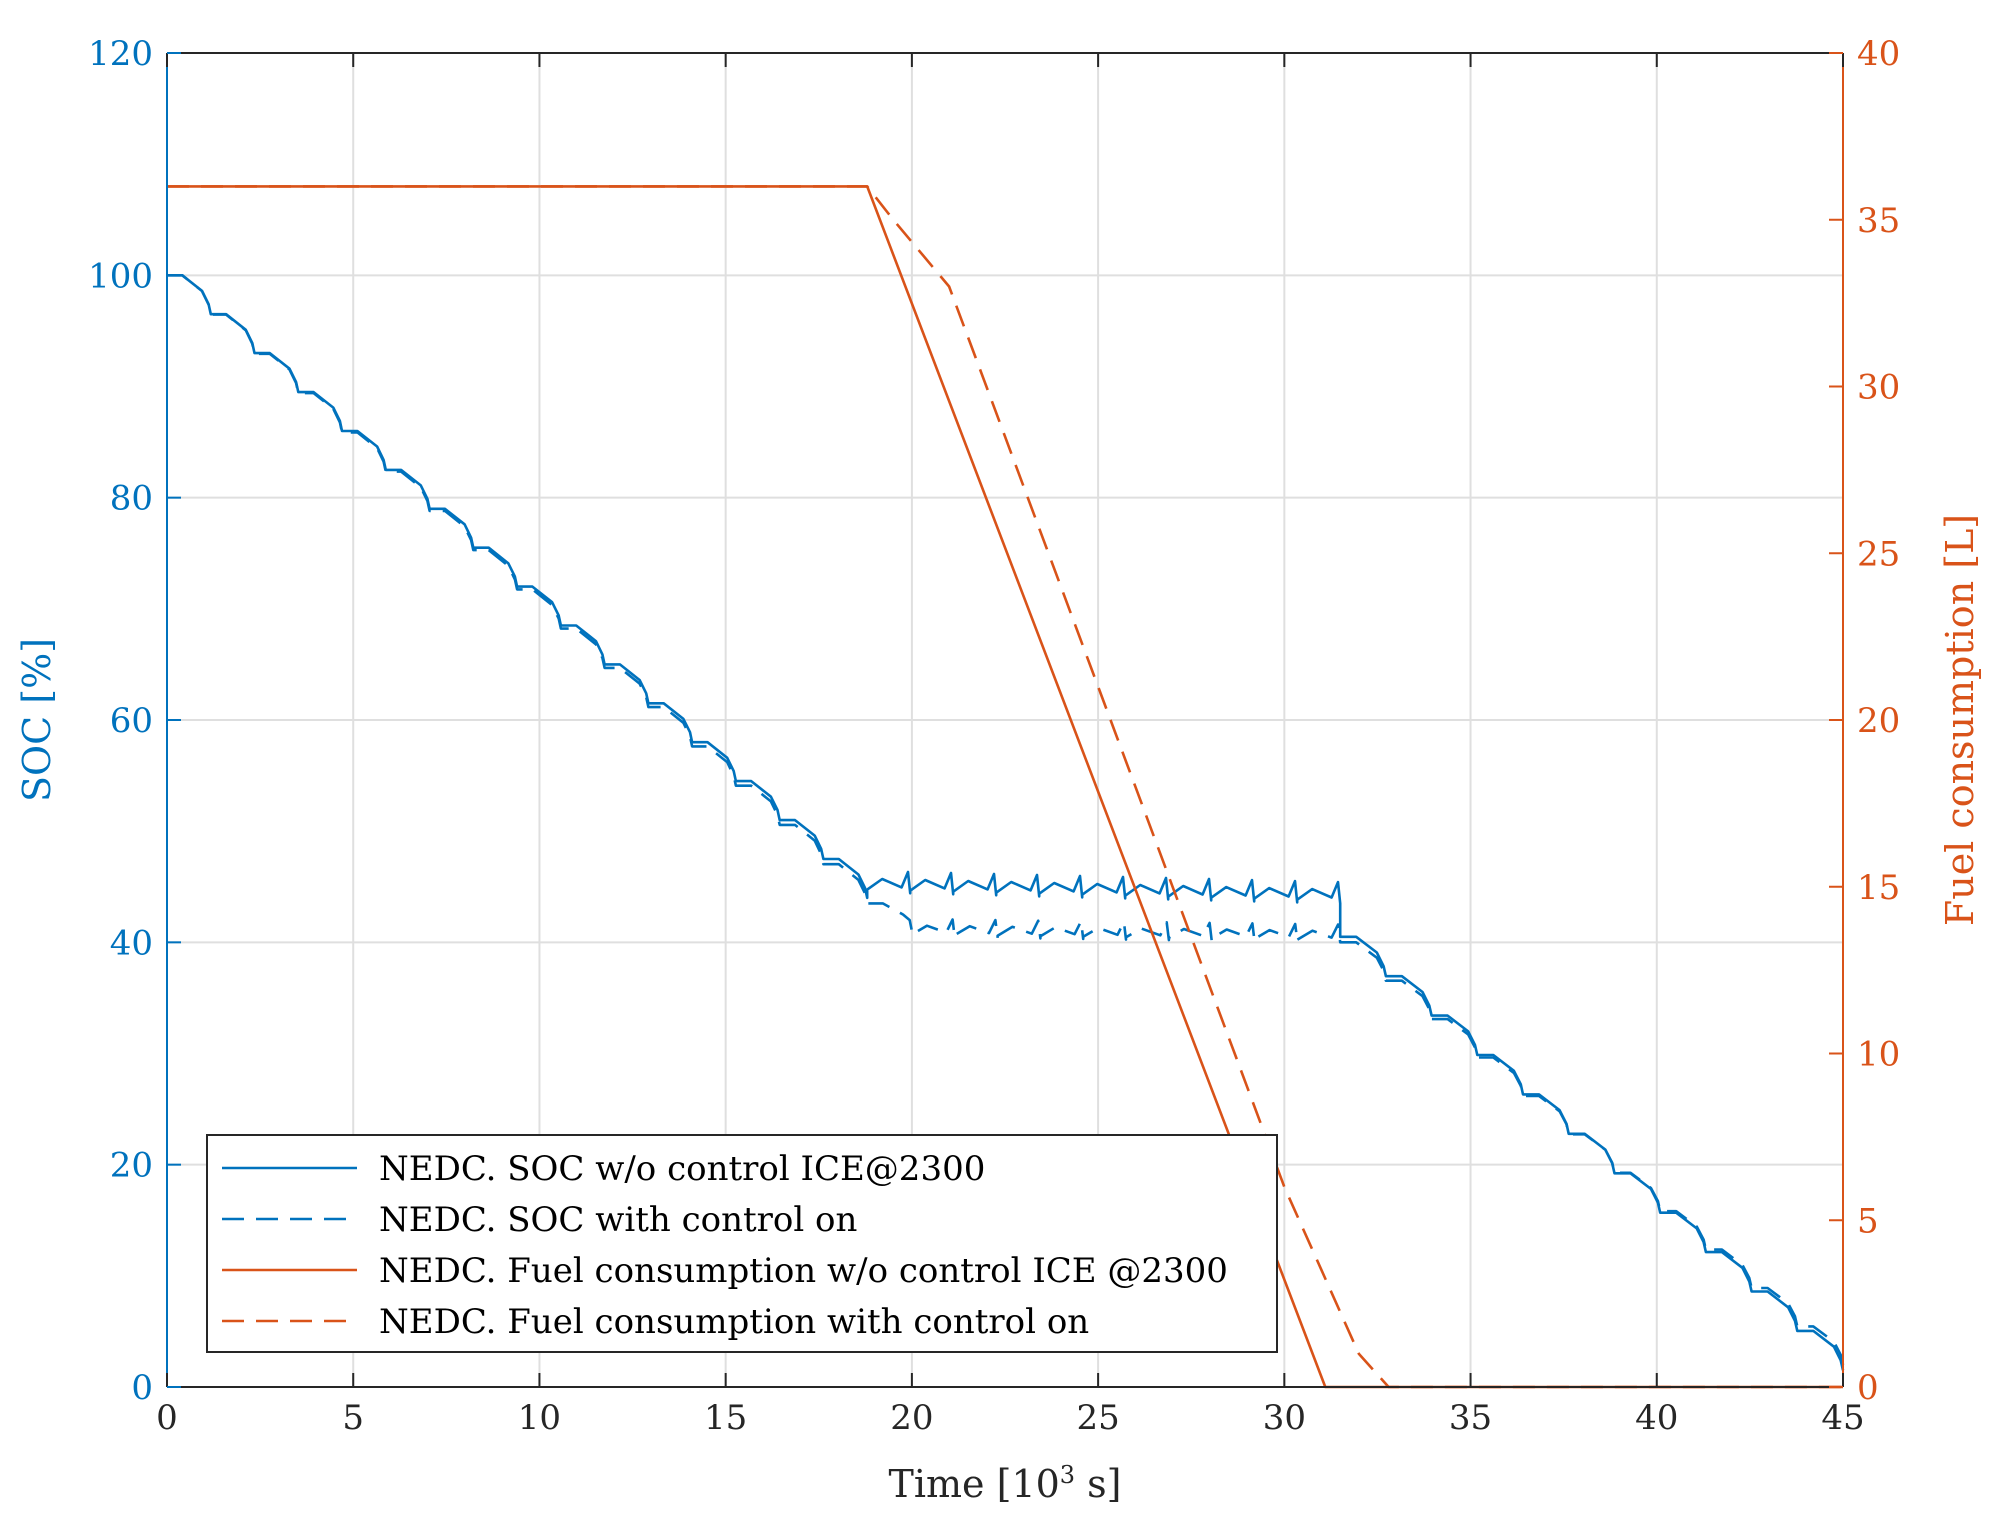  Describe the element at coordinates (618, 1220) in the screenshot. I see `legend-entry-soc-with-control: NEDC. SOC with control on` at that location.